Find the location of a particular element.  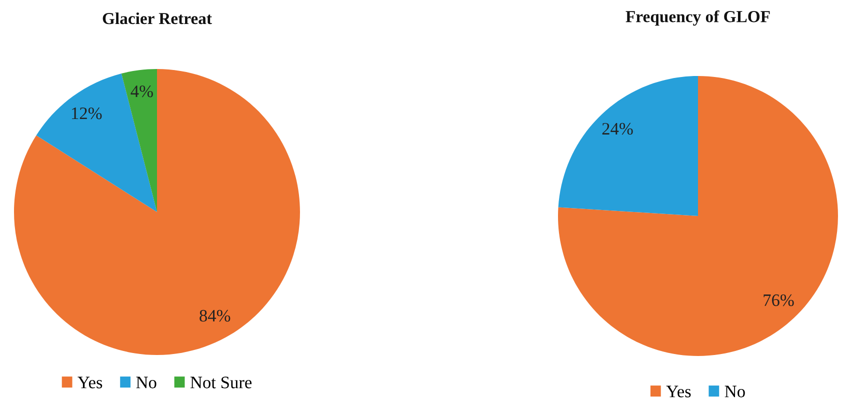

data-label: 24% is located at coordinates (617, 128).